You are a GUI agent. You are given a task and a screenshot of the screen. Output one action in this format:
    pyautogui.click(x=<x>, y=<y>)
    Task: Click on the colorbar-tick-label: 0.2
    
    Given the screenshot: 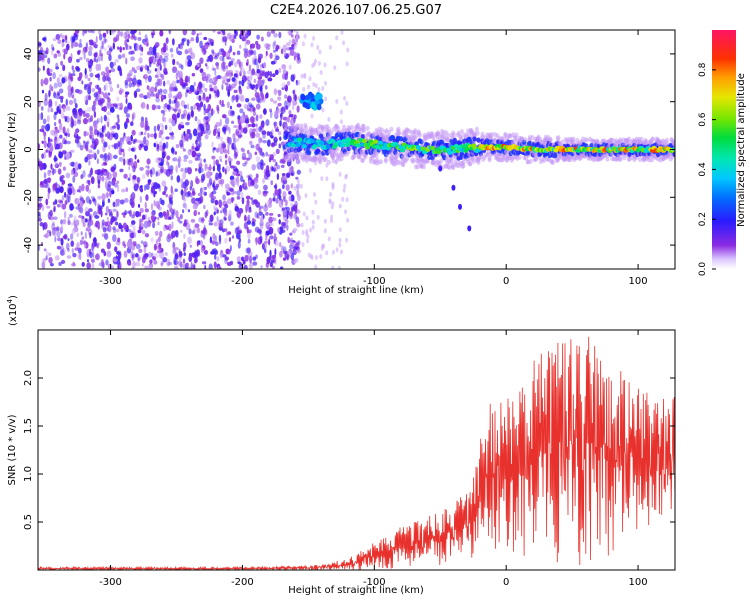 What is the action you would take?
    pyautogui.click(x=703, y=219)
    